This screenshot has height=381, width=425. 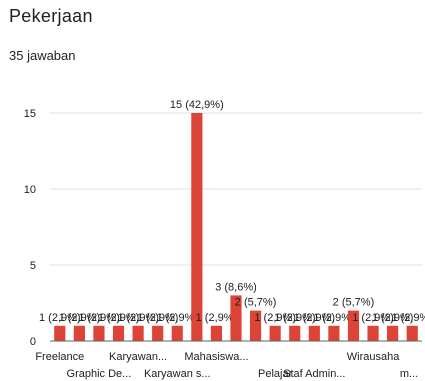 I want to click on x-tick-label: Pelajar, so click(x=275, y=374).